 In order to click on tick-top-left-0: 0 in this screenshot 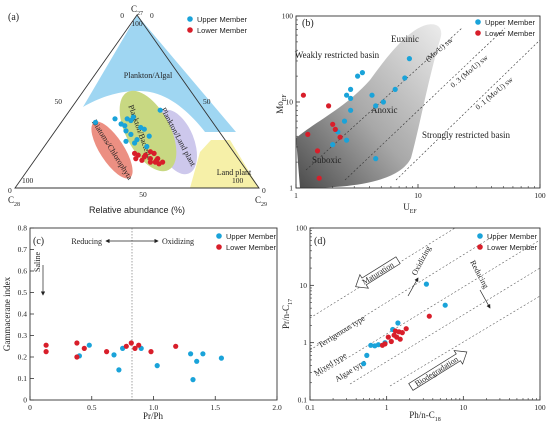, I will do `click(122, 15)`.